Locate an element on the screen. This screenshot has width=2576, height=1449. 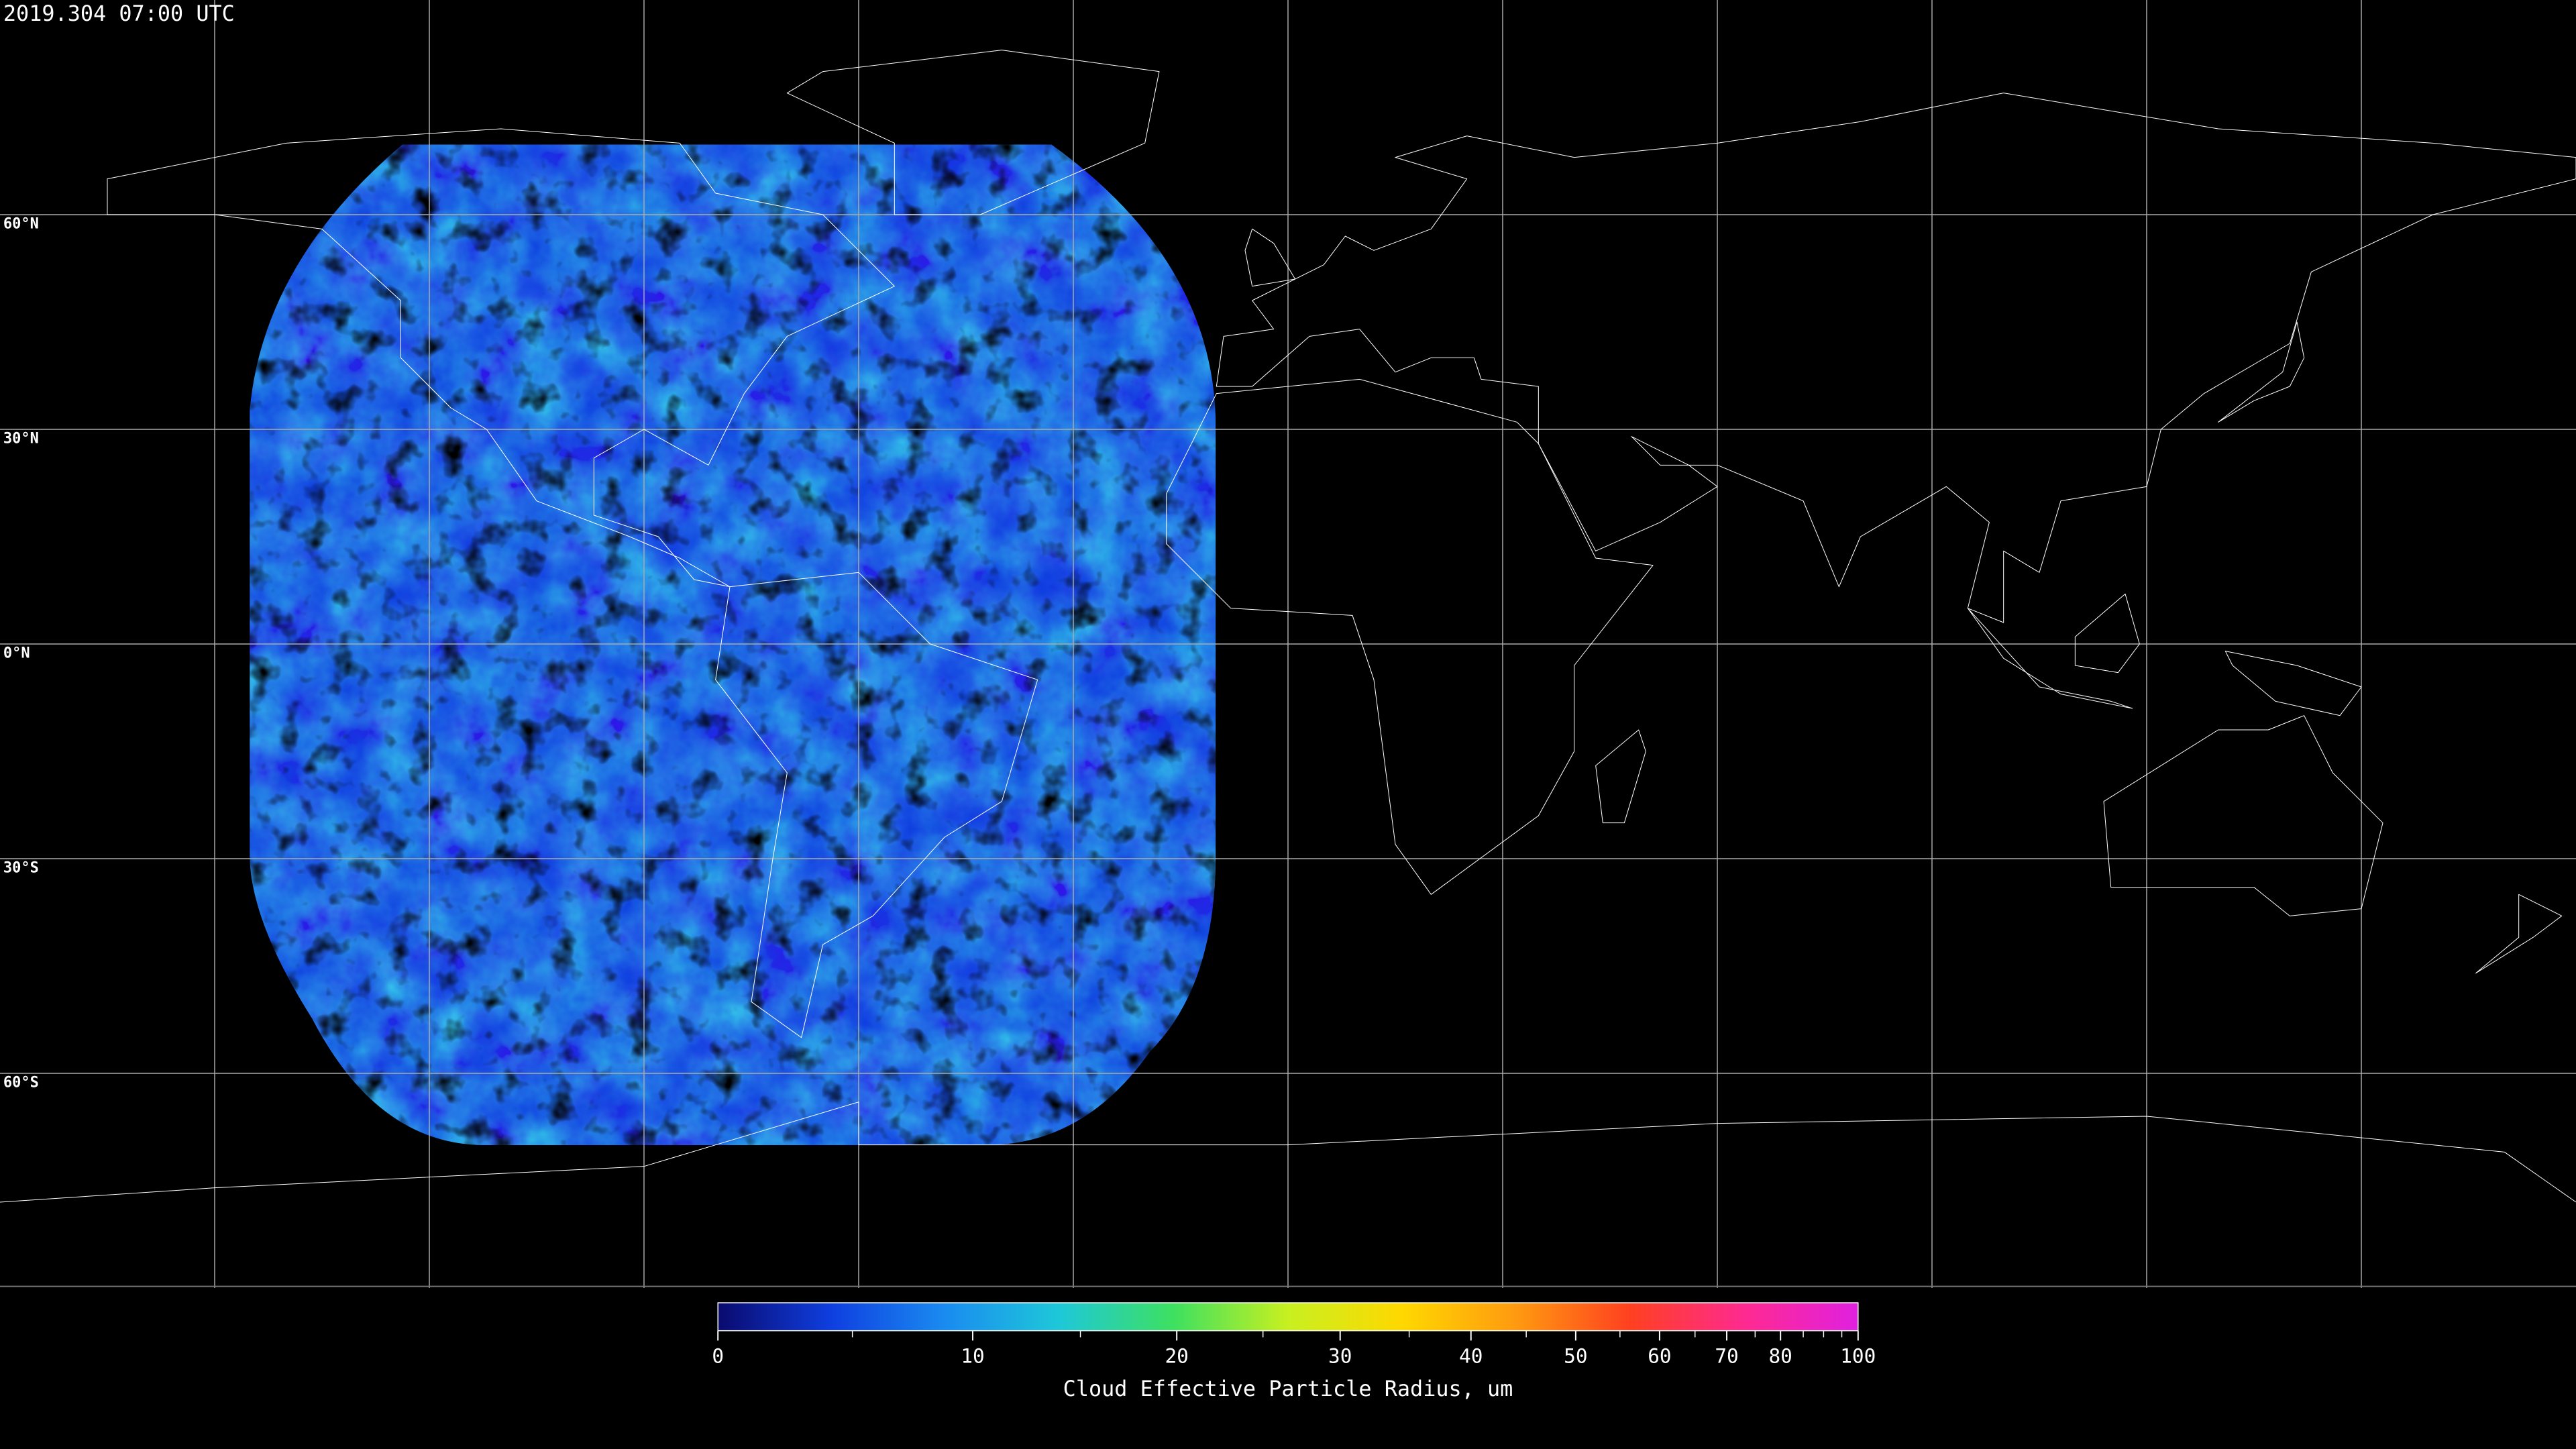
colorbar-label: Cloud Effective Particle Radius, um is located at coordinates (1288, 1388).